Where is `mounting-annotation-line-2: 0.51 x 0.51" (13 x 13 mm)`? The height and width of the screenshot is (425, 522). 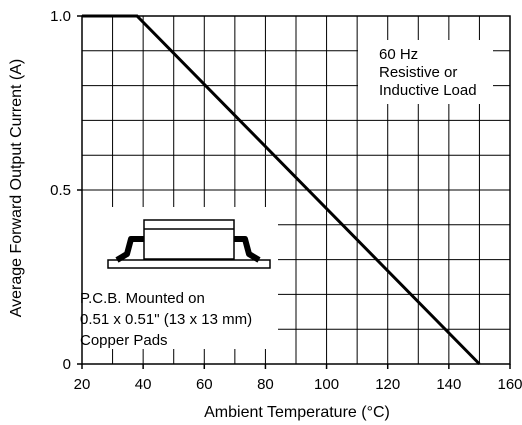 mounting-annotation-line-2: 0.51 x 0.51" (13 x 13 mm) is located at coordinates (166, 319).